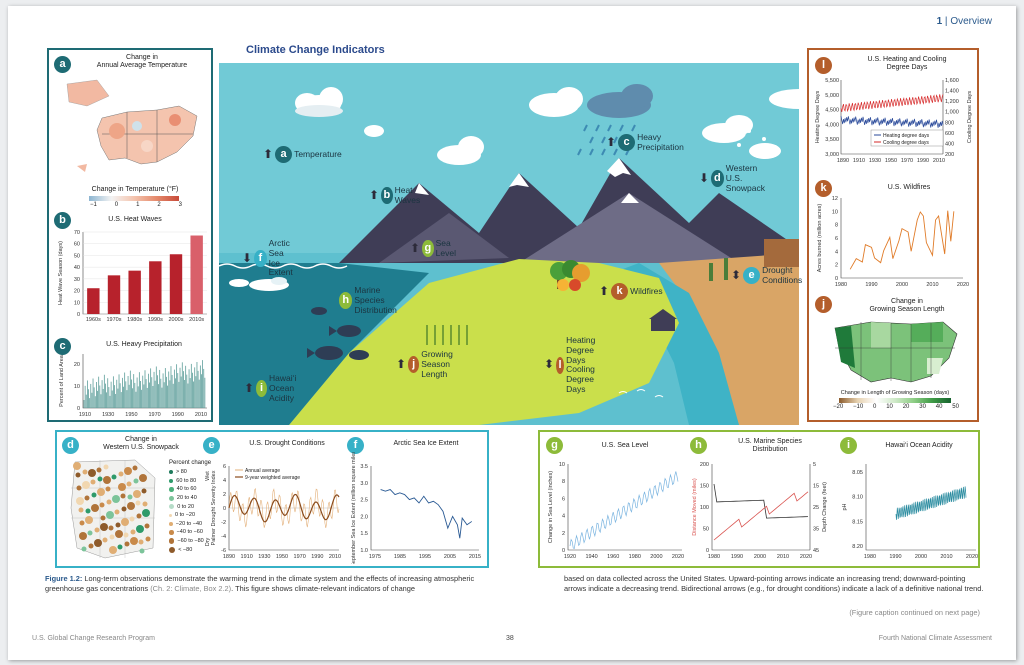 This screenshot has height=665, width=1024. I want to click on x-tick-label: 1990s, so click(155, 320).